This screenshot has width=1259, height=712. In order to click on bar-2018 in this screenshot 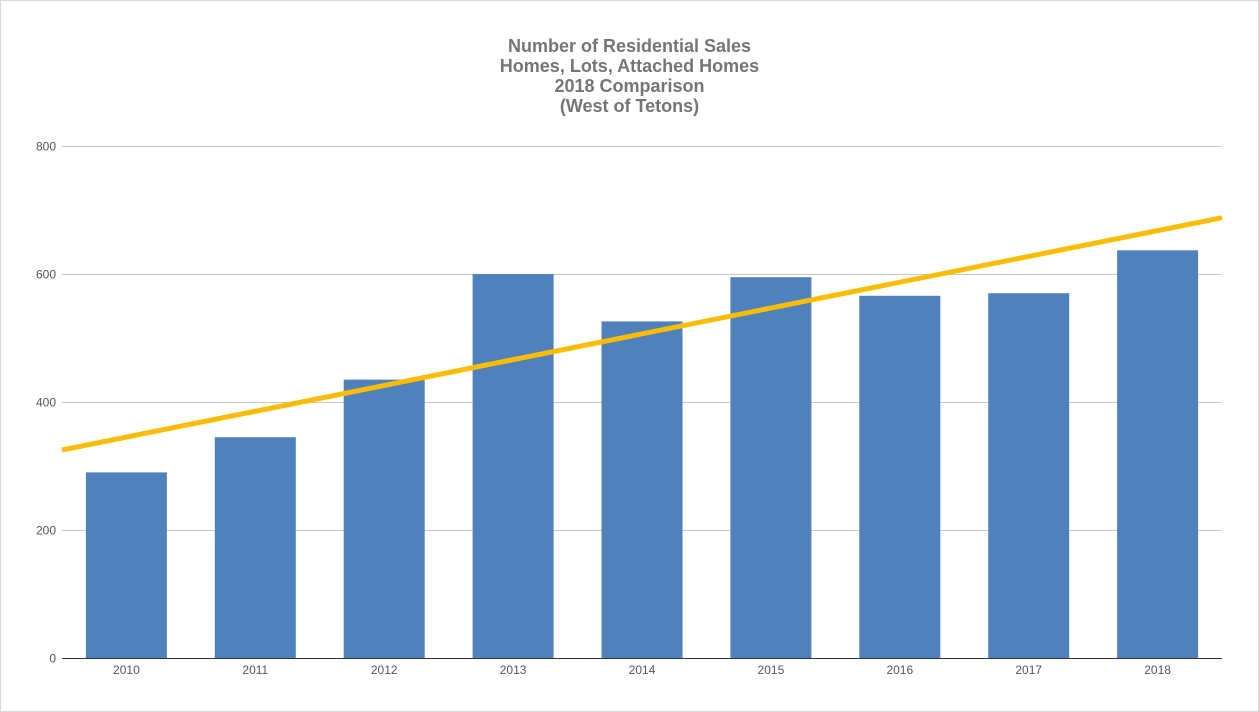, I will do `click(1158, 454)`.